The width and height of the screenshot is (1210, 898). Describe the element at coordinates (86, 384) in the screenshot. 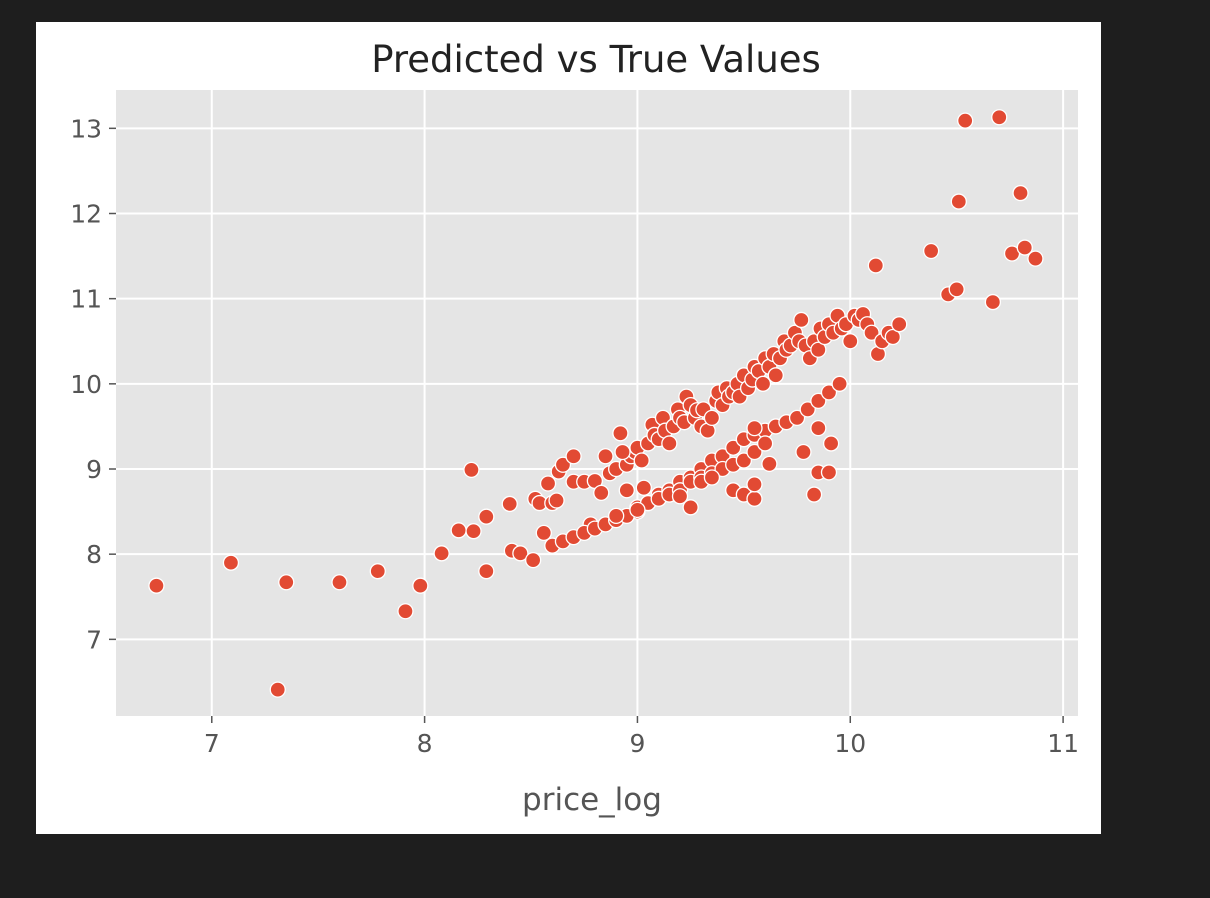

I see `y-tick-label: 10` at that location.